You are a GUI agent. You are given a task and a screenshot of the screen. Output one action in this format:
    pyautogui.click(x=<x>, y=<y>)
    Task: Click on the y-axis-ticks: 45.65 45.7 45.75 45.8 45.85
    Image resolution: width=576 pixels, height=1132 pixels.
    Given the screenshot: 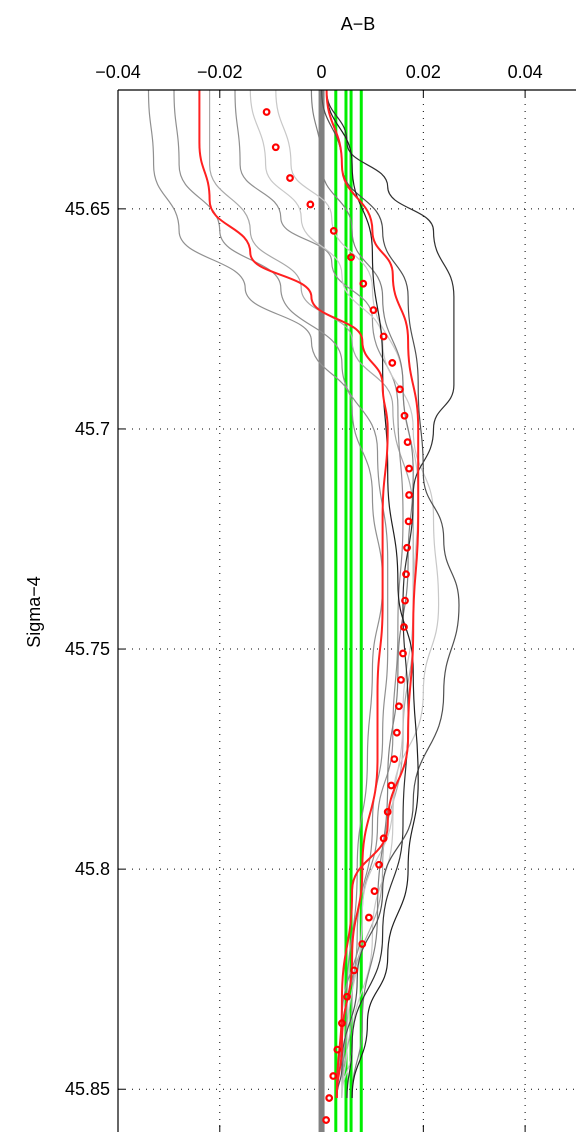 What is the action you would take?
    pyautogui.click(x=95, y=649)
    